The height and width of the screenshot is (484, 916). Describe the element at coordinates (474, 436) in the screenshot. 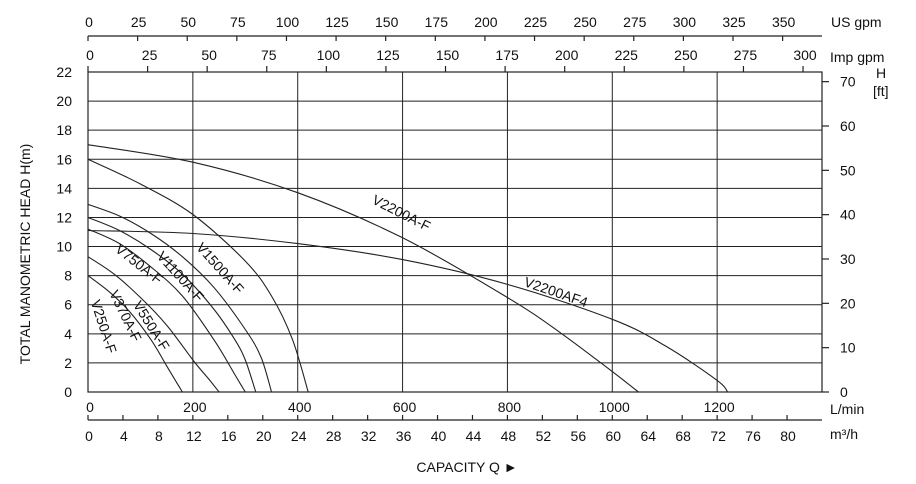

I see `m3h-tick-label: 44` at that location.